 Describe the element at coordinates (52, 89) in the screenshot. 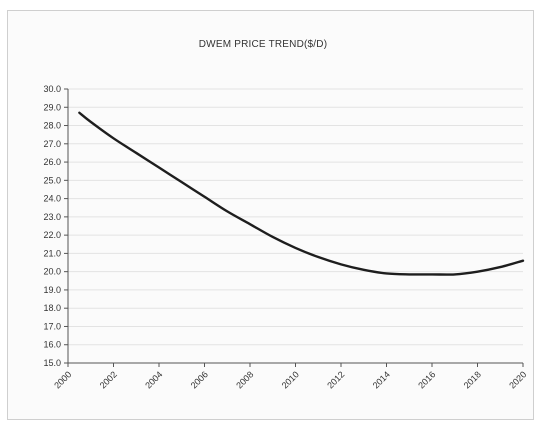

I see `y-tick-label: 30.0` at that location.